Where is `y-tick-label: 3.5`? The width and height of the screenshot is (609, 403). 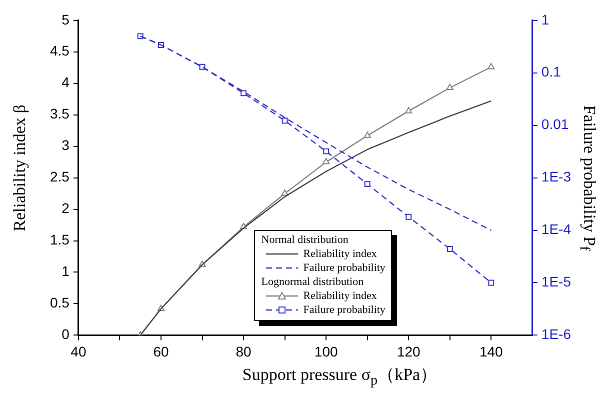
y-tick-label: 3.5 is located at coordinates (60, 114).